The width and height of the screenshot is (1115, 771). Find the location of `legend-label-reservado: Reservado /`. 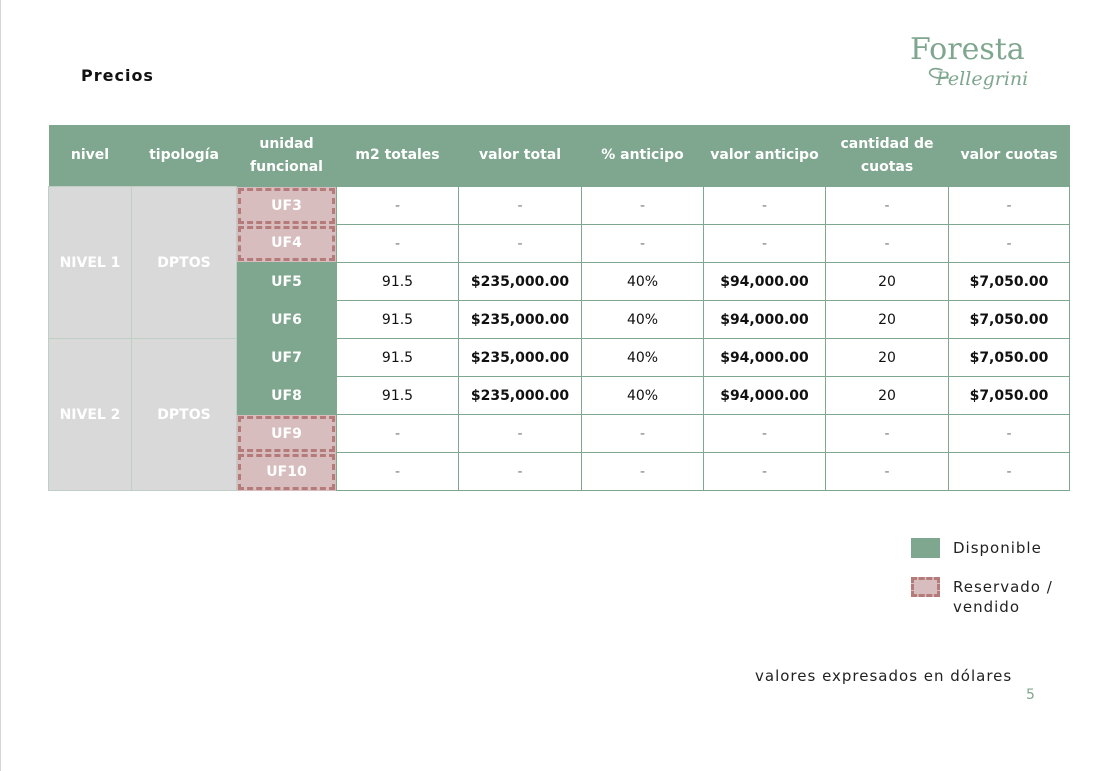

legend-label-reservado: Reservado / is located at coordinates (1003, 587).